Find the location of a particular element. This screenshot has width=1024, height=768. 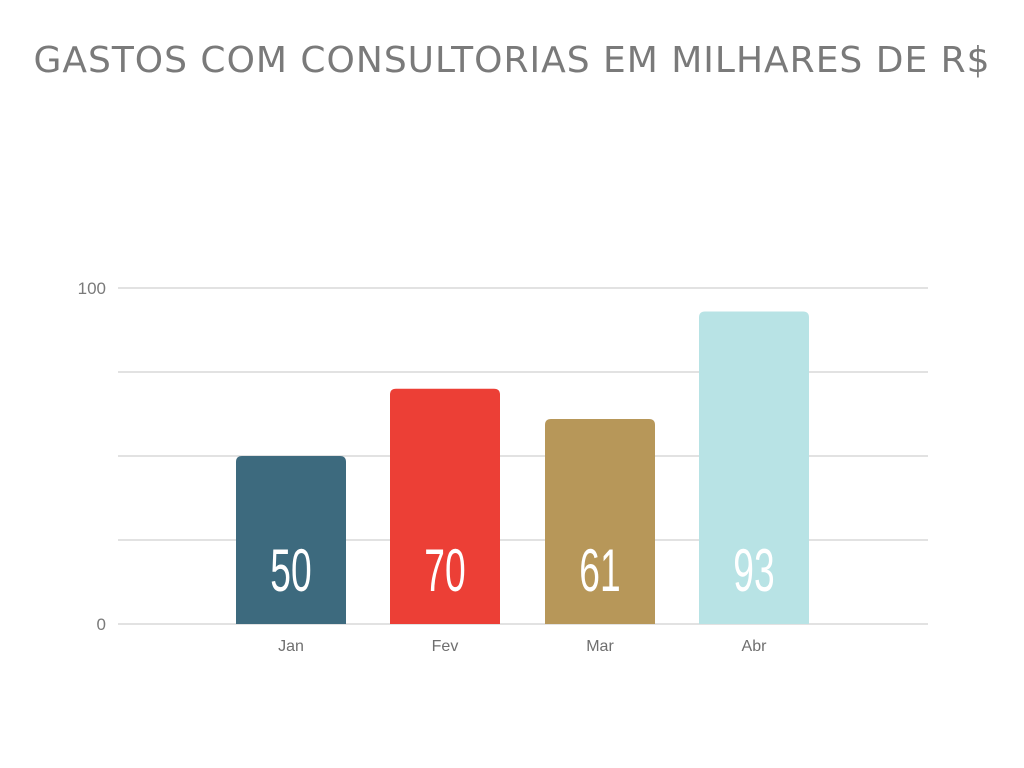

x-category-label: Abr is located at coordinates (755, 646).